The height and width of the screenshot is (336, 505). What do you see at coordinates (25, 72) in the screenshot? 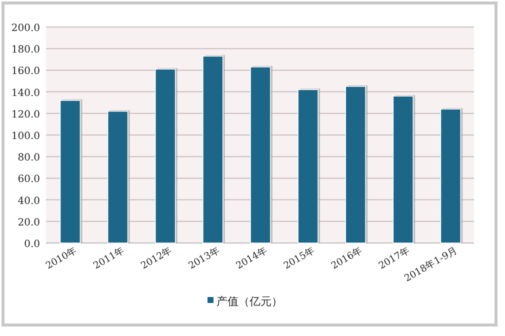
I see `y-tick-label: 160.0` at bounding box center [25, 72].